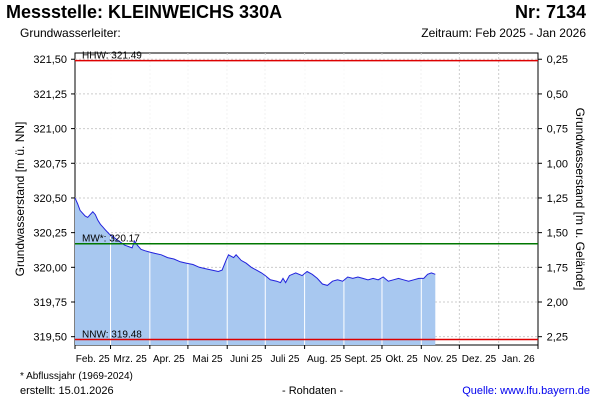  I want to click on y-axis-label-left: Grundwasserstand [m ü. NN], so click(20, 199).